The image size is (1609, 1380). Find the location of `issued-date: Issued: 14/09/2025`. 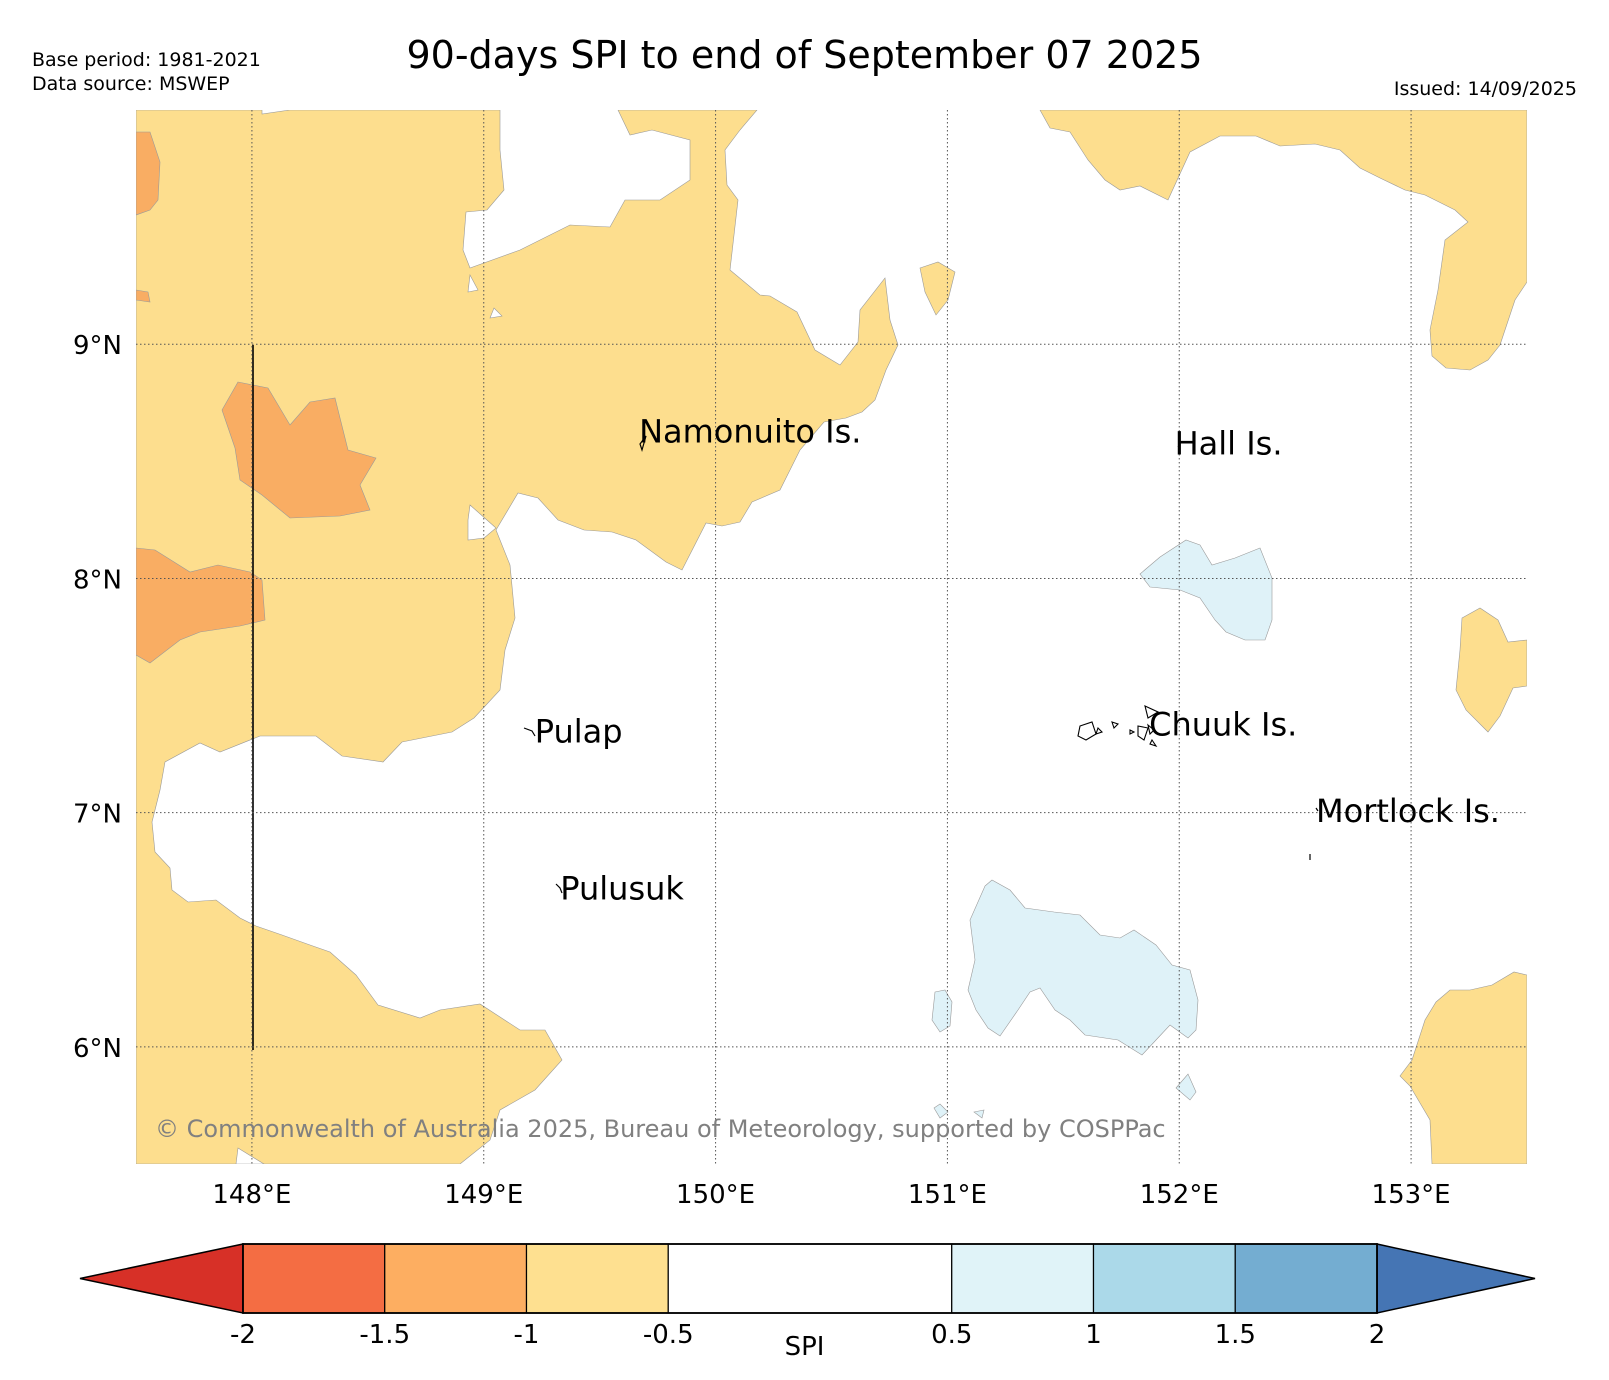

issued-date: Issued: 14/09/2025 is located at coordinates (1485, 89).